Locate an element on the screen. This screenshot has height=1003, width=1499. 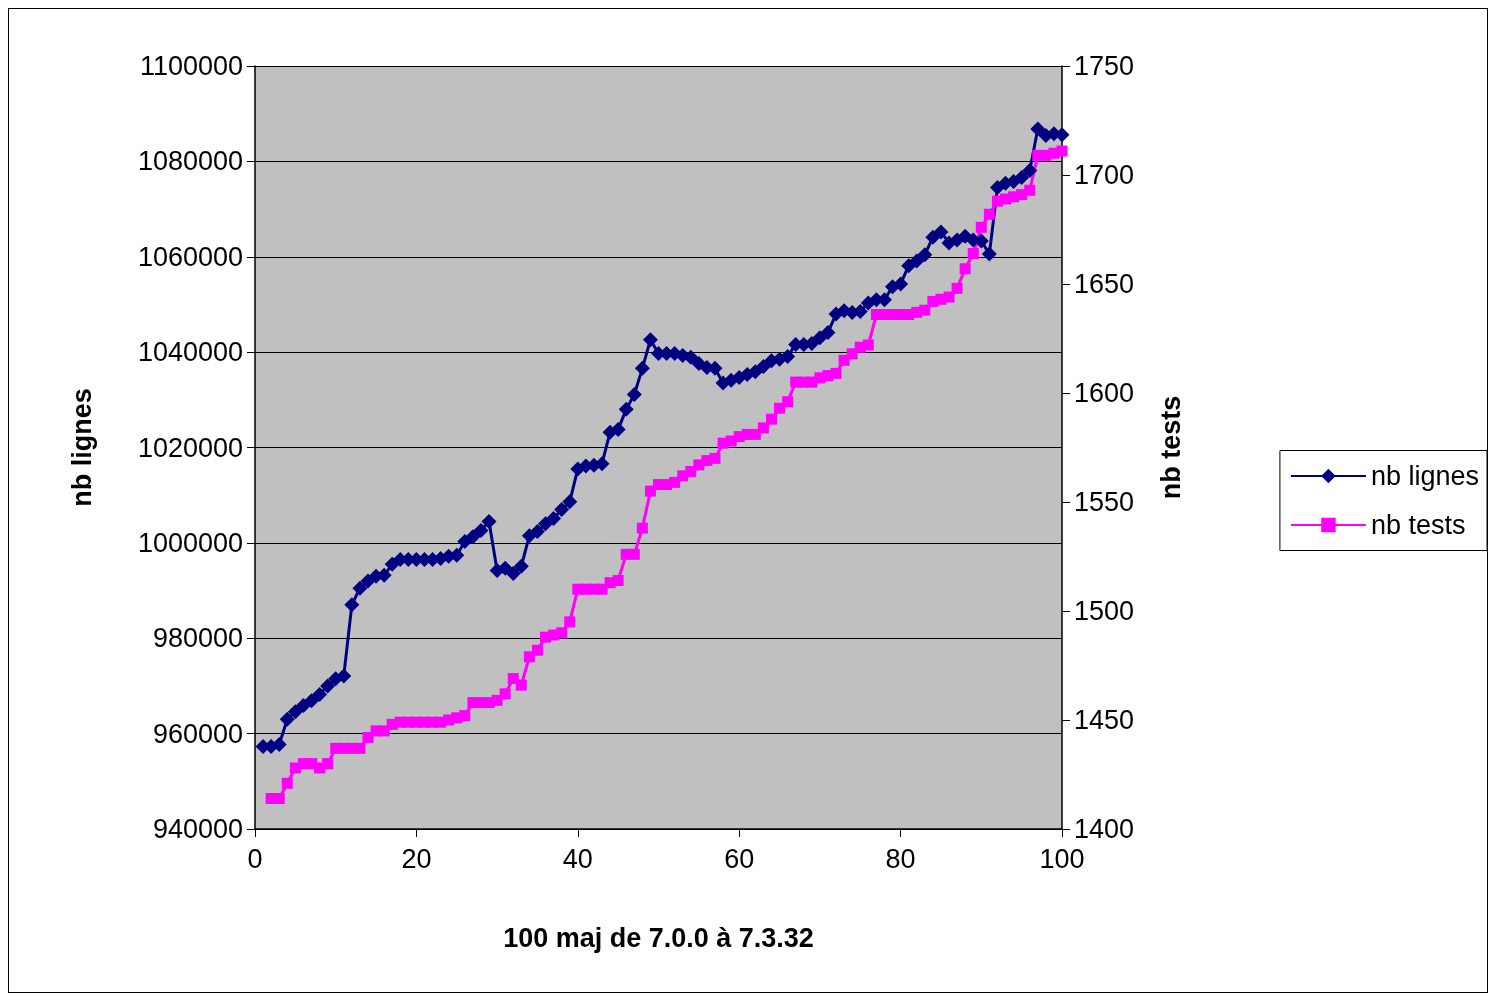
legend-label: nb lignes is located at coordinates (1425, 476).